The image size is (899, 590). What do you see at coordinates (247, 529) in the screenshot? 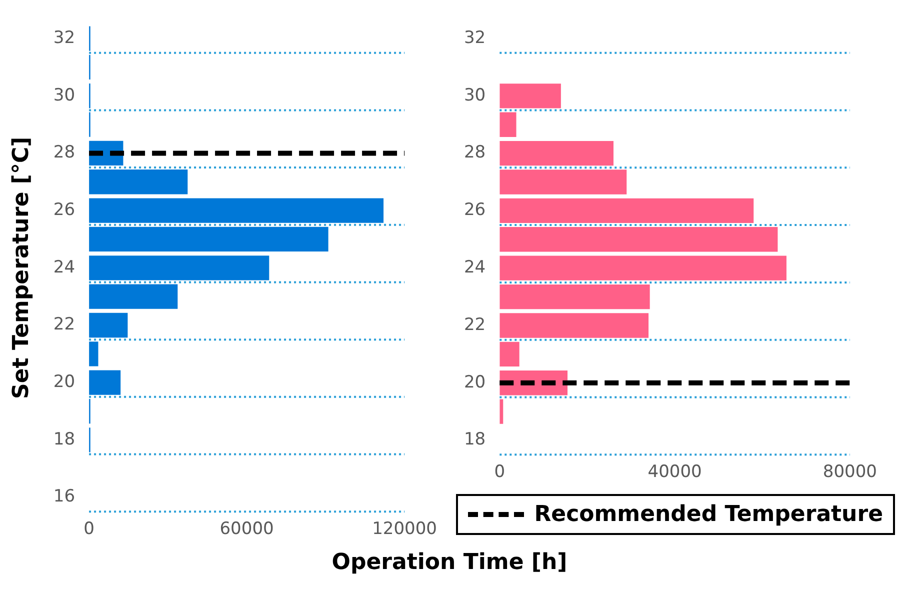
I see `x-tick-label: 60000` at bounding box center [247, 529].